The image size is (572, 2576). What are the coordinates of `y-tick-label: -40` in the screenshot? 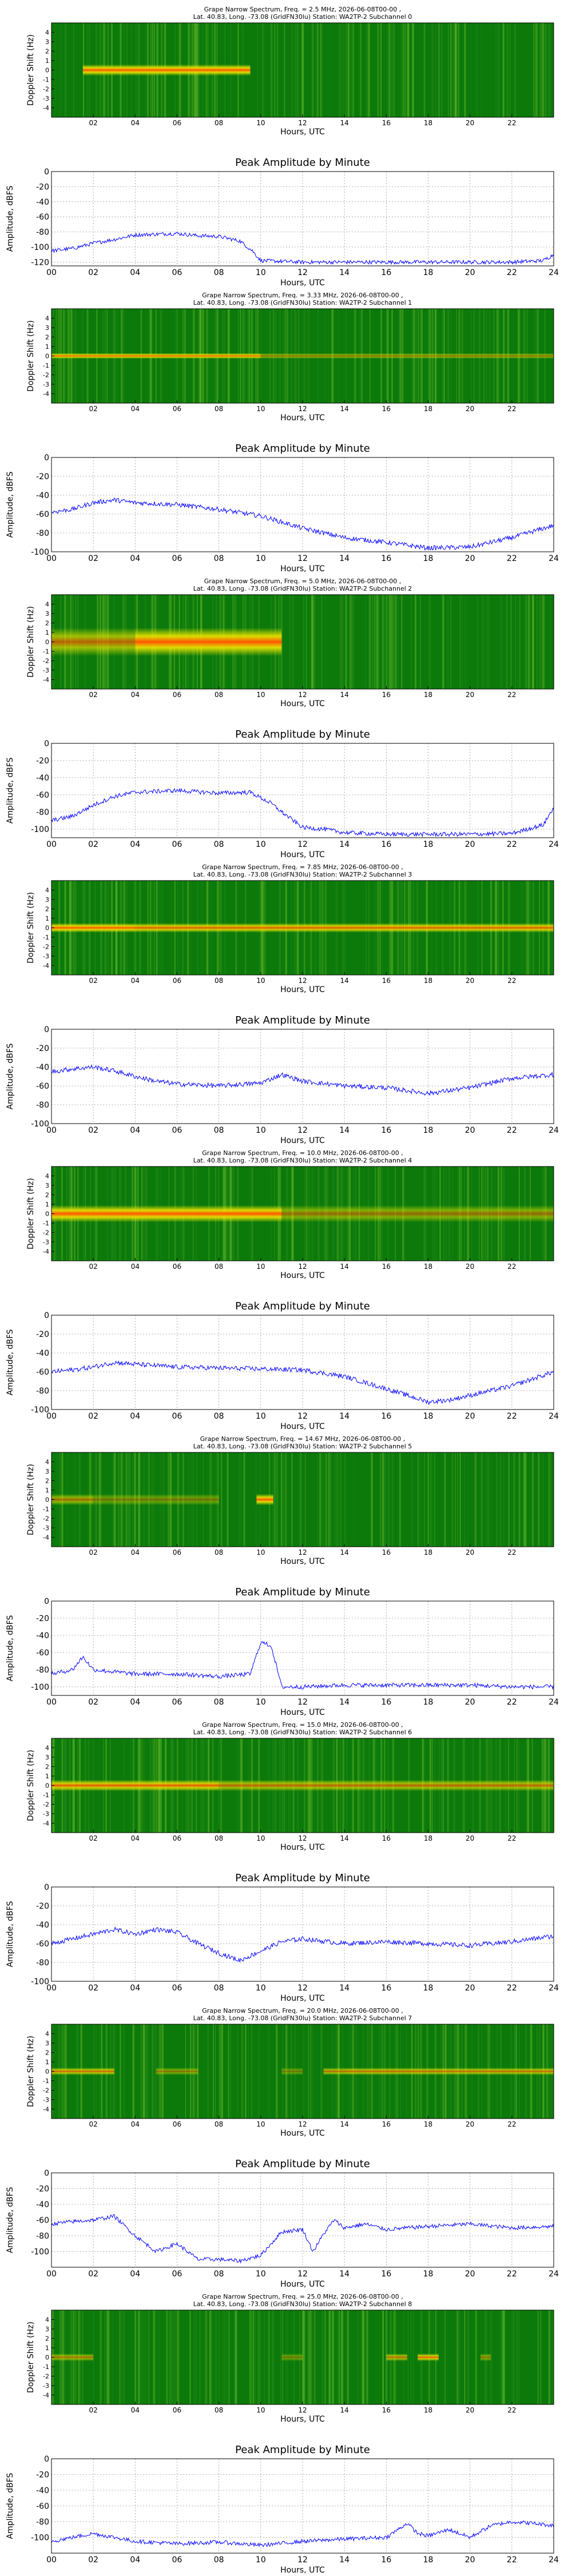 It's located at (42, 1926).